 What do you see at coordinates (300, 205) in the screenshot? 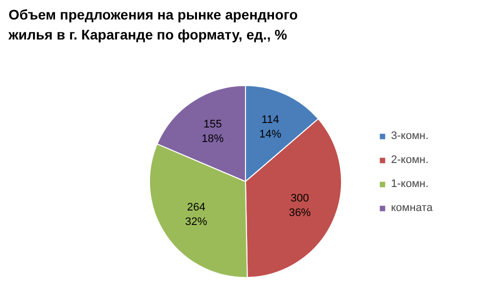
I see `data-label: 300 36%` at bounding box center [300, 205].